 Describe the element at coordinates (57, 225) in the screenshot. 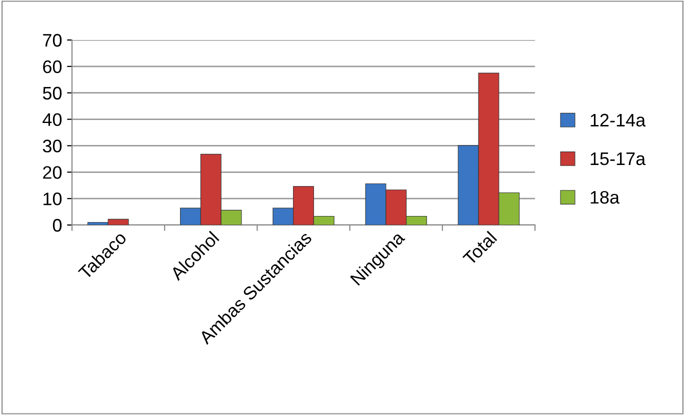

I see `y-tick-label: 0` at that location.